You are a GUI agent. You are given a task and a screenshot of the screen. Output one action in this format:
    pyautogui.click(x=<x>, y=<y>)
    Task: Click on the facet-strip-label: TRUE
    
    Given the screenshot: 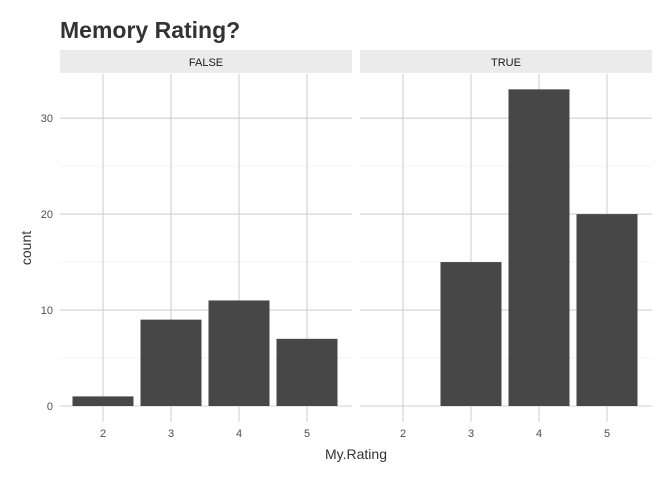 What is the action you would take?
    pyautogui.click(x=506, y=63)
    